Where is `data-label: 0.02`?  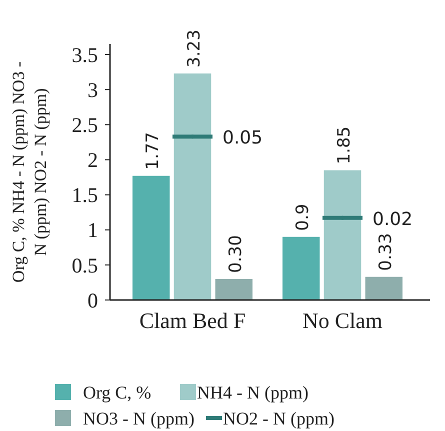
data-label: 0.02 is located at coordinates (392, 219).